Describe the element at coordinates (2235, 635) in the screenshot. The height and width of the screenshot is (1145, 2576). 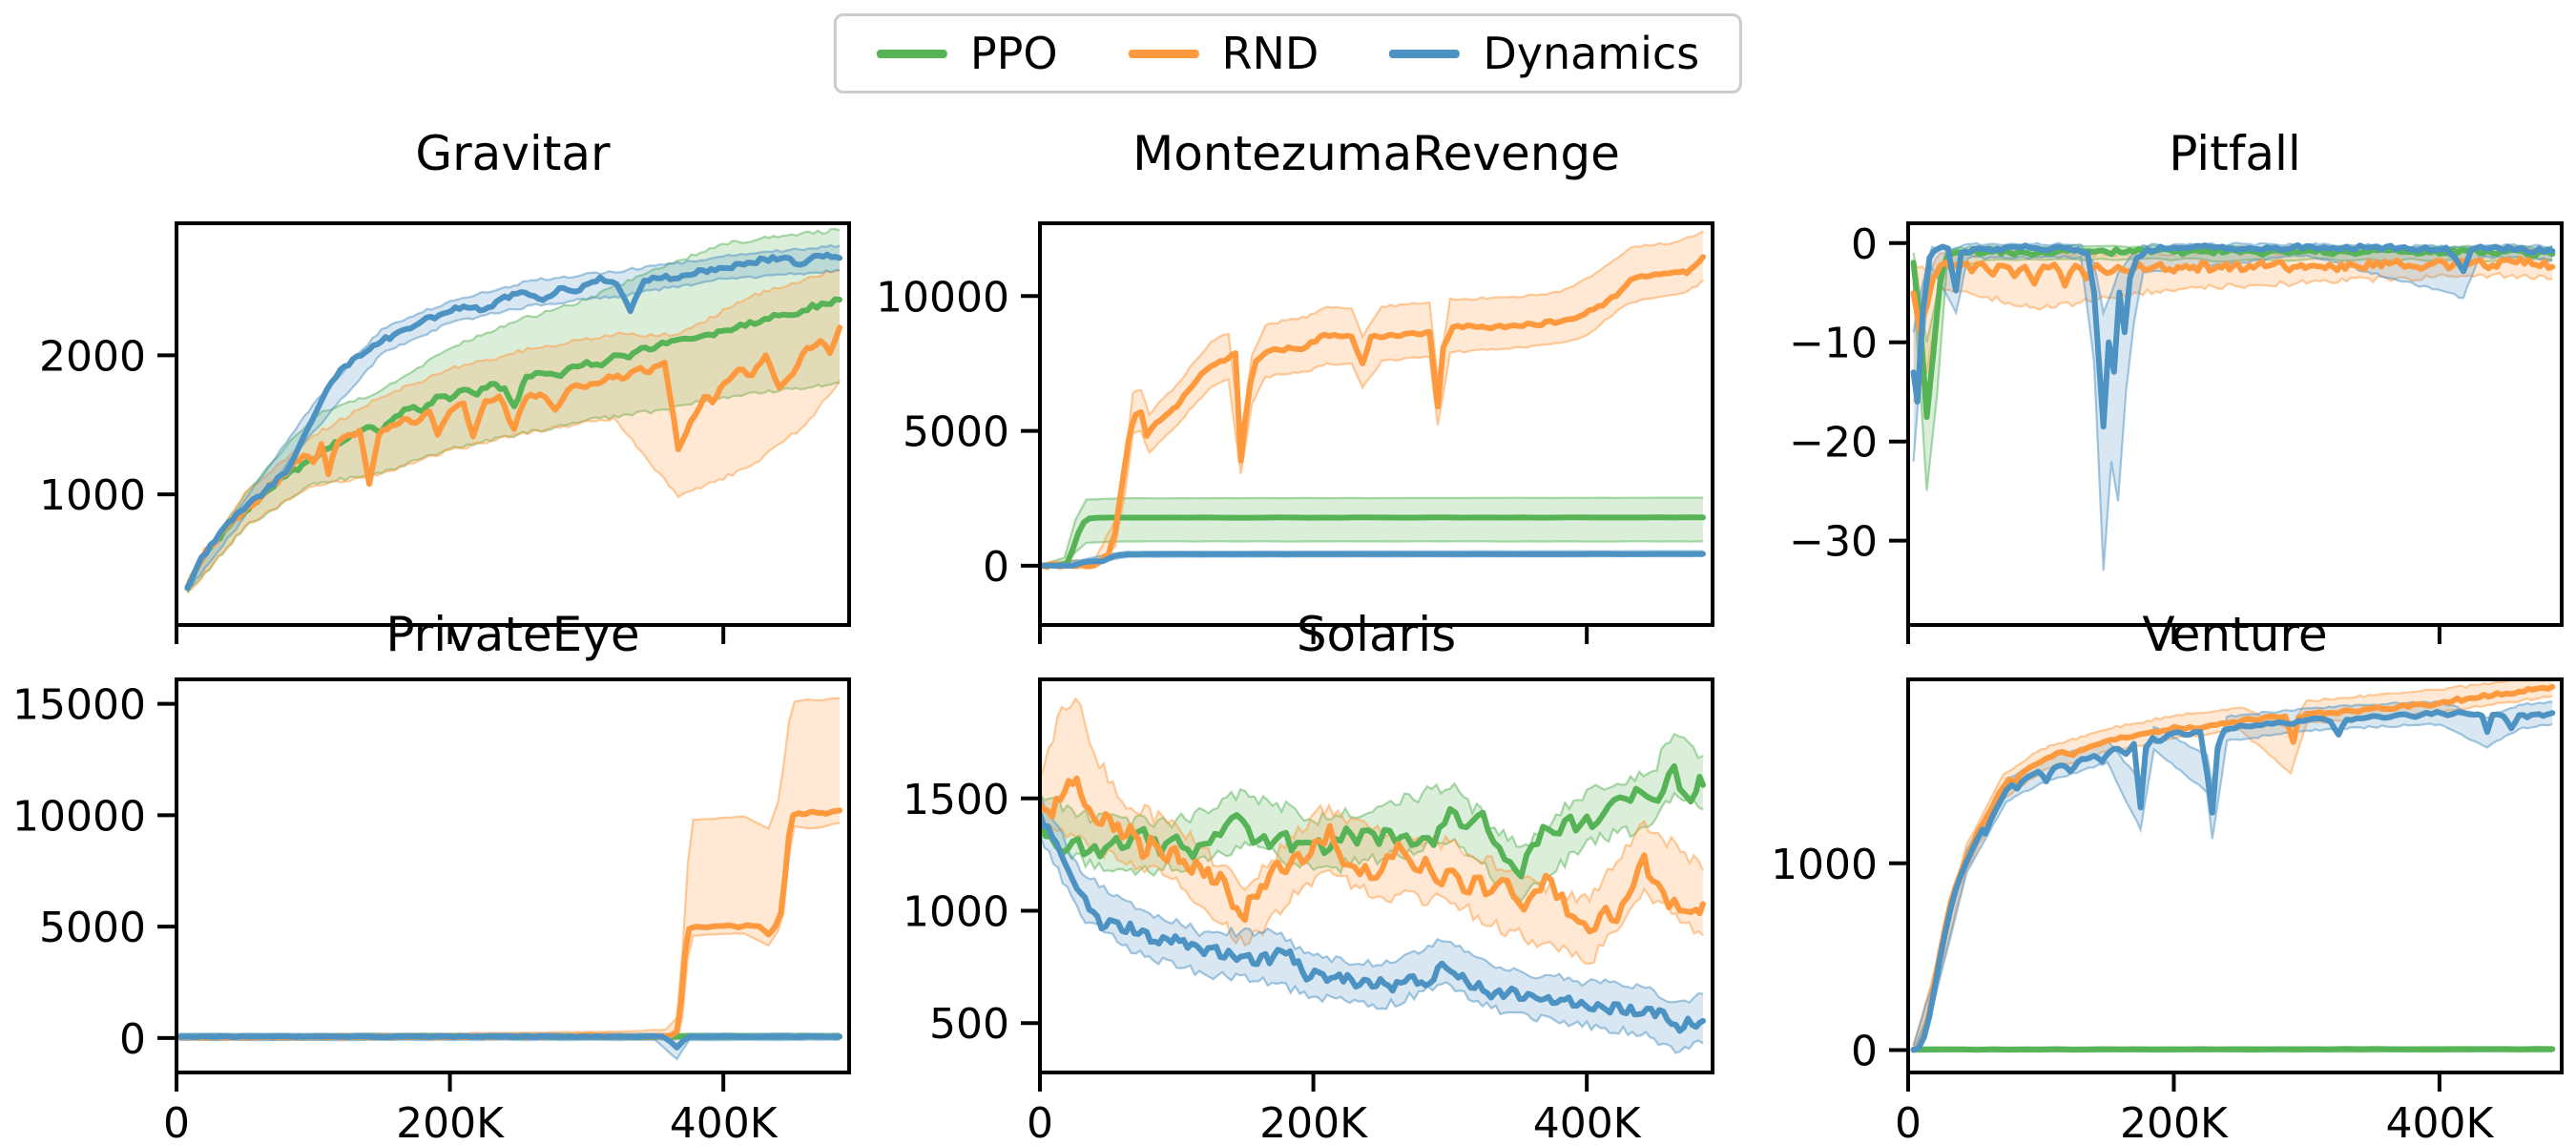
I see `chart-title-venture: Venture` at that location.